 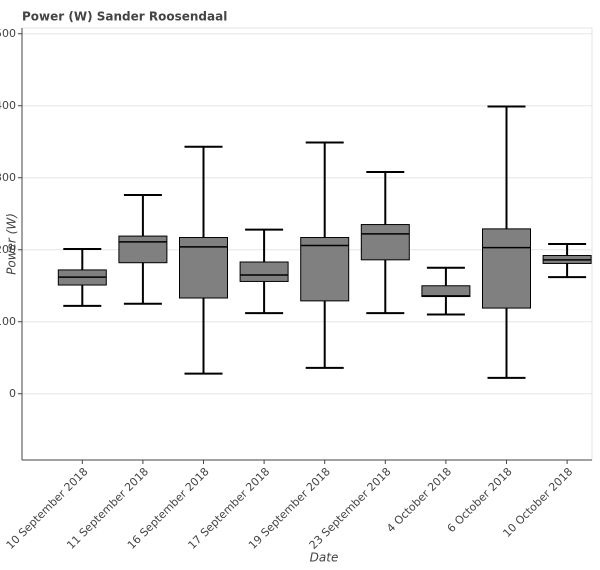 I want to click on x-axis-title: Date, so click(x=324, y=558).